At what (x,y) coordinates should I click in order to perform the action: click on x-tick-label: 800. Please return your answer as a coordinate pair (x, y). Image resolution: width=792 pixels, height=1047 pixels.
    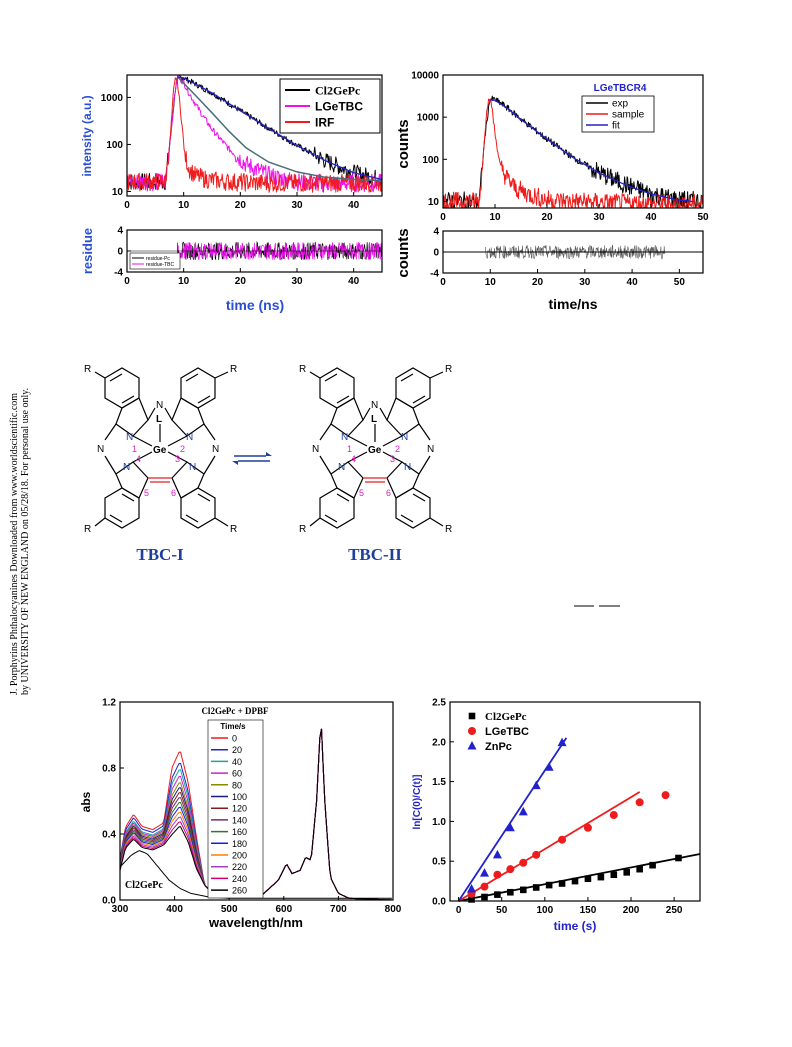
    Looking at the image, I should click on (393, 909).